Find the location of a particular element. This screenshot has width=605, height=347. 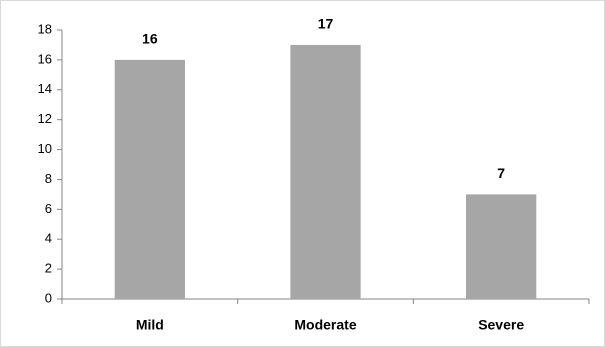

y-tick-label: 14 is located at coordinates (45, 88).